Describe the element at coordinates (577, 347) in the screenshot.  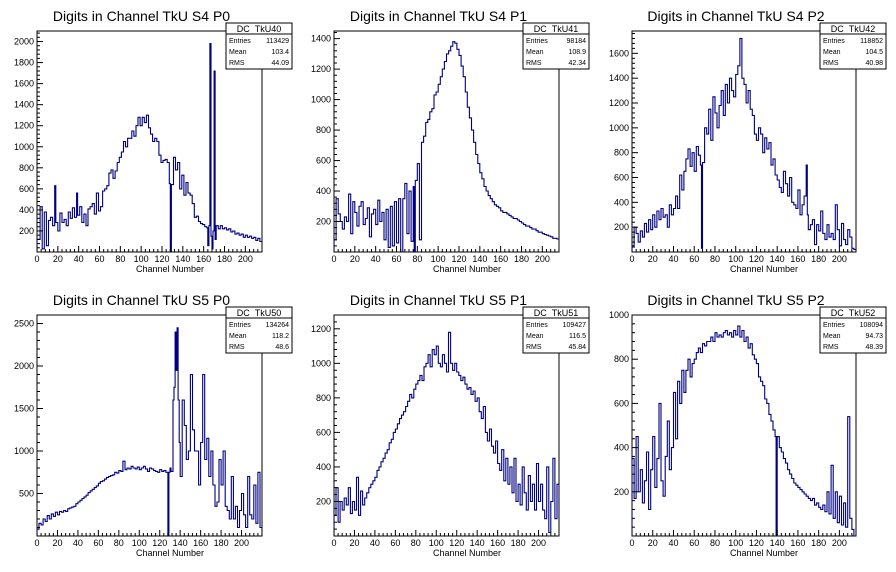
I see `stats-value: 45.84` at that location.